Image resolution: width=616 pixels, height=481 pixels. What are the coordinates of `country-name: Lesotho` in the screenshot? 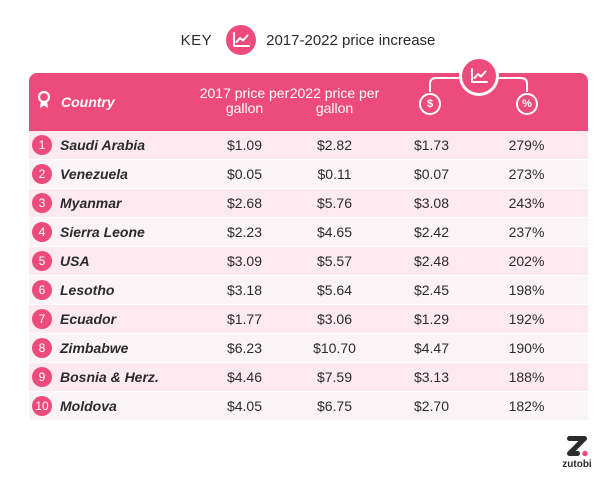 It's located at (87, 290).